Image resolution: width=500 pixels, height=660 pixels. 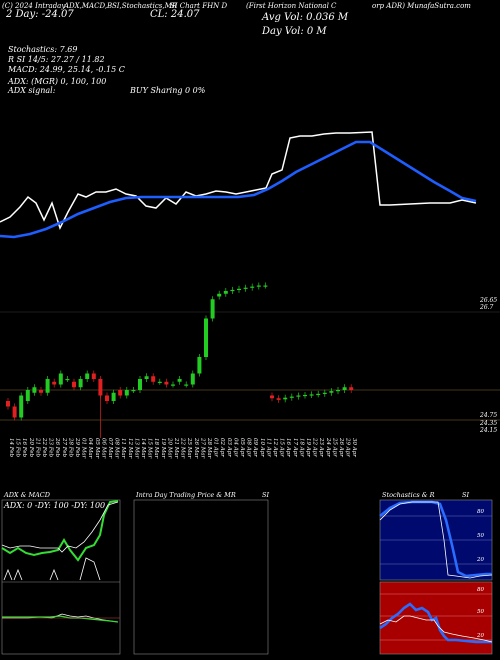 What do you see at coordinates (123, 448) in the screenshot?
I see `date-tick-label: 11 Mar` at bounding box center [123, 448].